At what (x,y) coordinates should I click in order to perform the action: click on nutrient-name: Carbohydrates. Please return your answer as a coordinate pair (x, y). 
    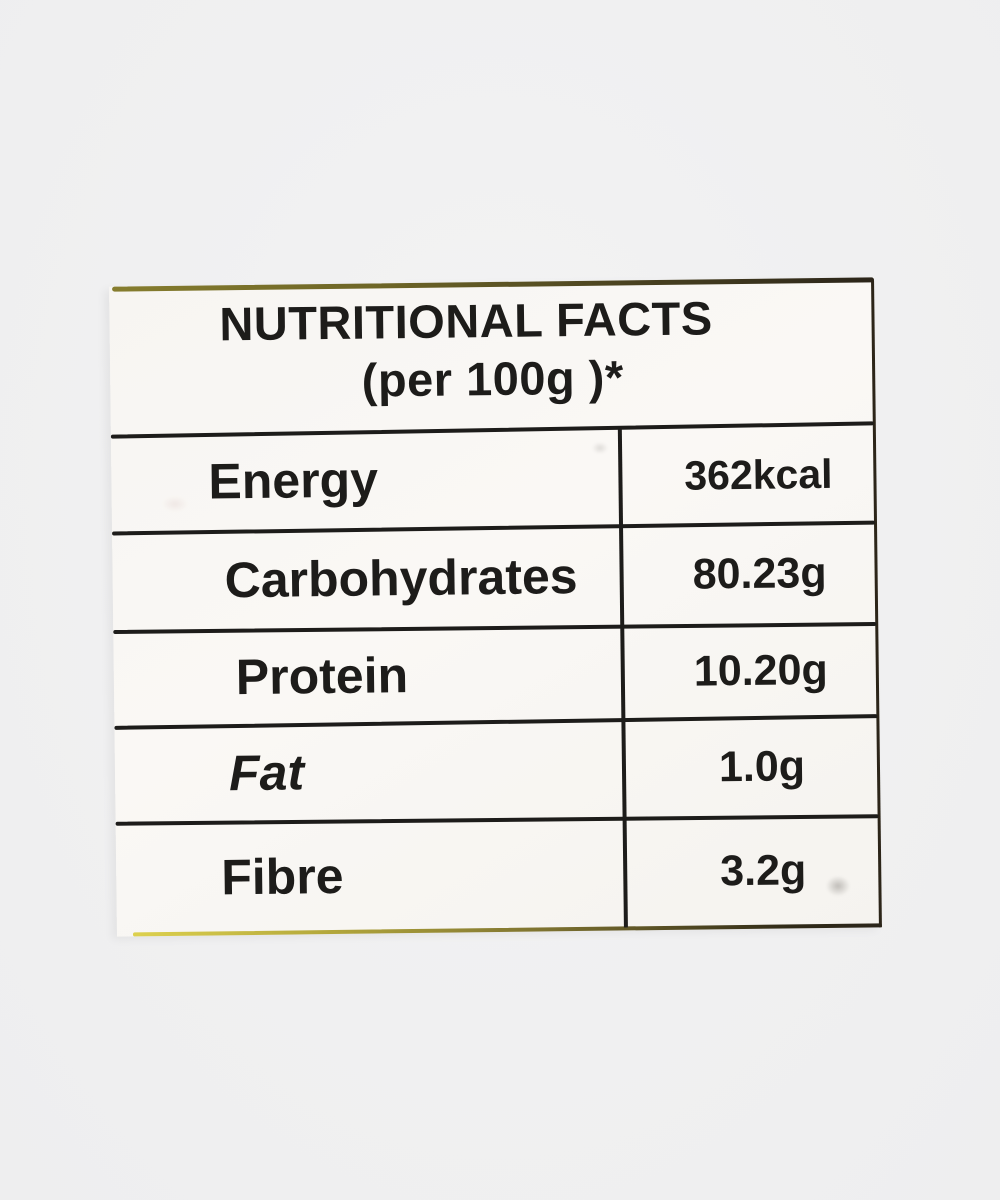
    Looking at the image, I should click on (401, 578).